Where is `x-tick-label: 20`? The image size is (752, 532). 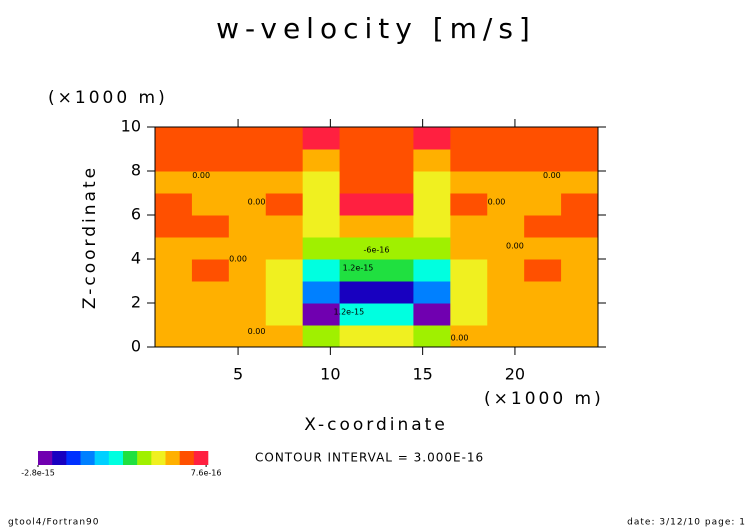
x-tick-label: 20 is located at coordinates (515, 374).